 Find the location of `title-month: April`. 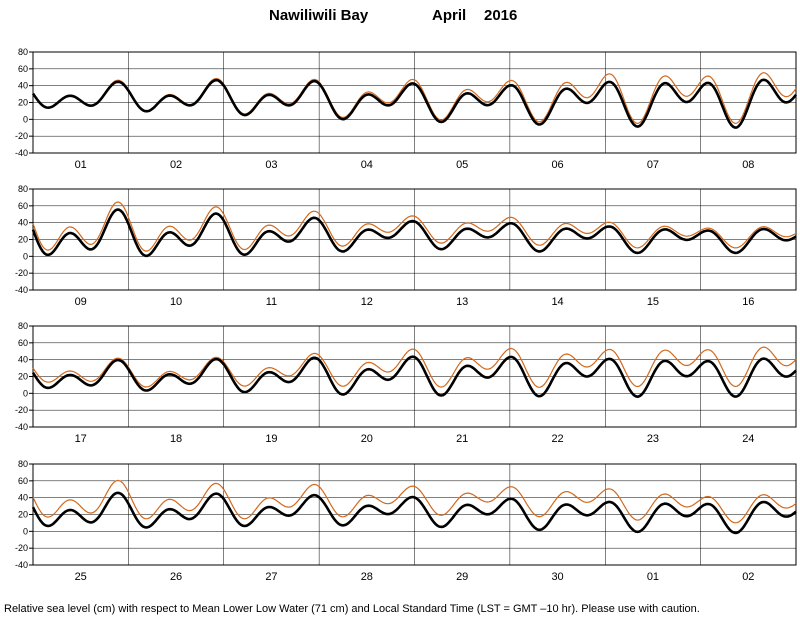

title-month: April is located at coordinates (449, 15).